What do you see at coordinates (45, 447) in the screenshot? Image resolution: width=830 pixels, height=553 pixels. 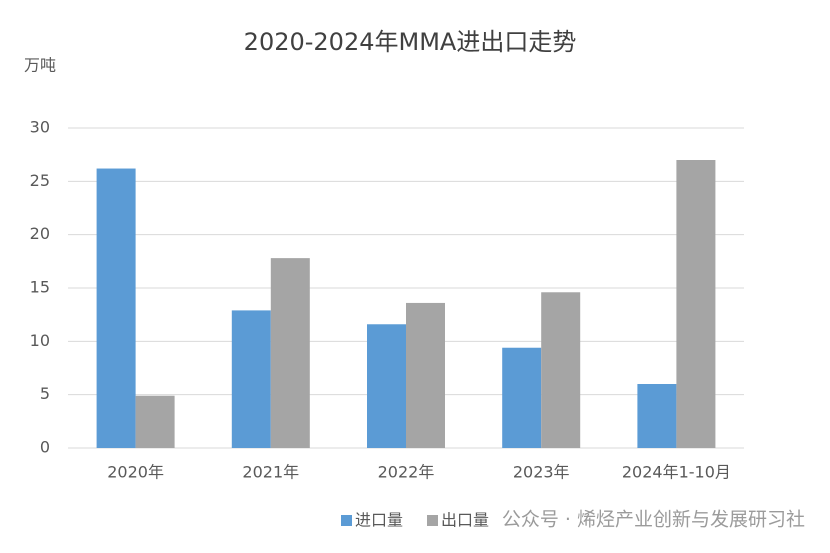 I see `y-tick-label: 0` at bounding box center [45, 447].